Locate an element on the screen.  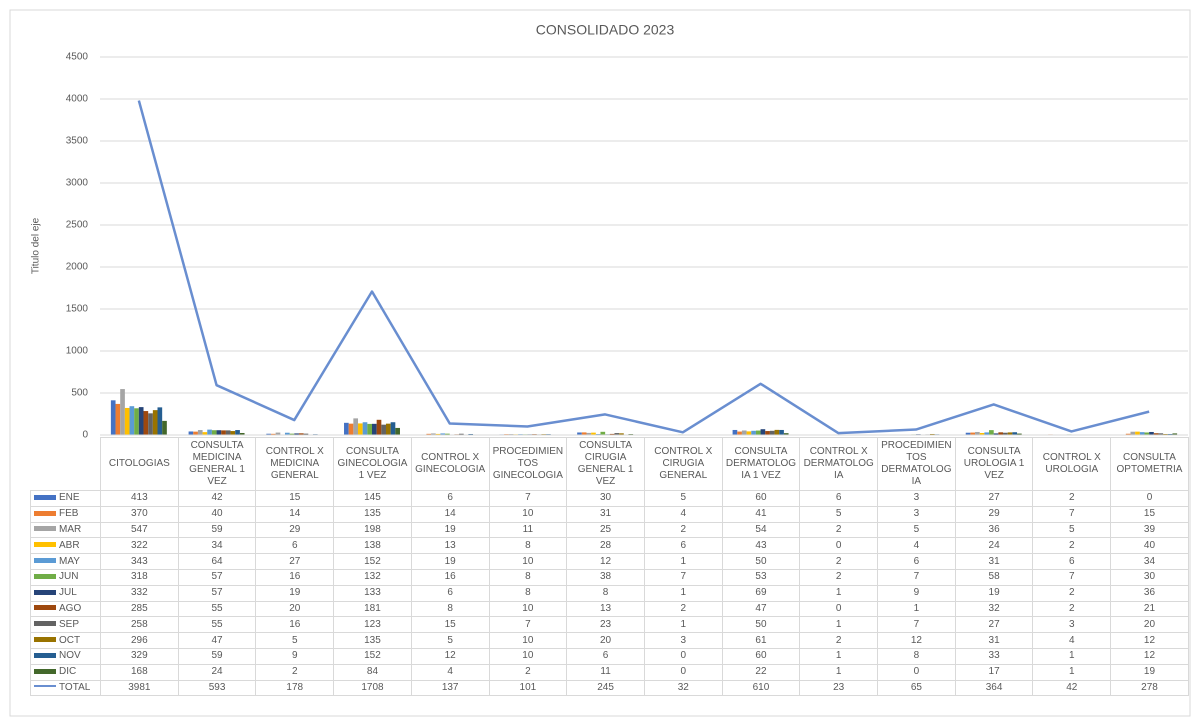
table-value: 1 is located at coordinates (683, 561).